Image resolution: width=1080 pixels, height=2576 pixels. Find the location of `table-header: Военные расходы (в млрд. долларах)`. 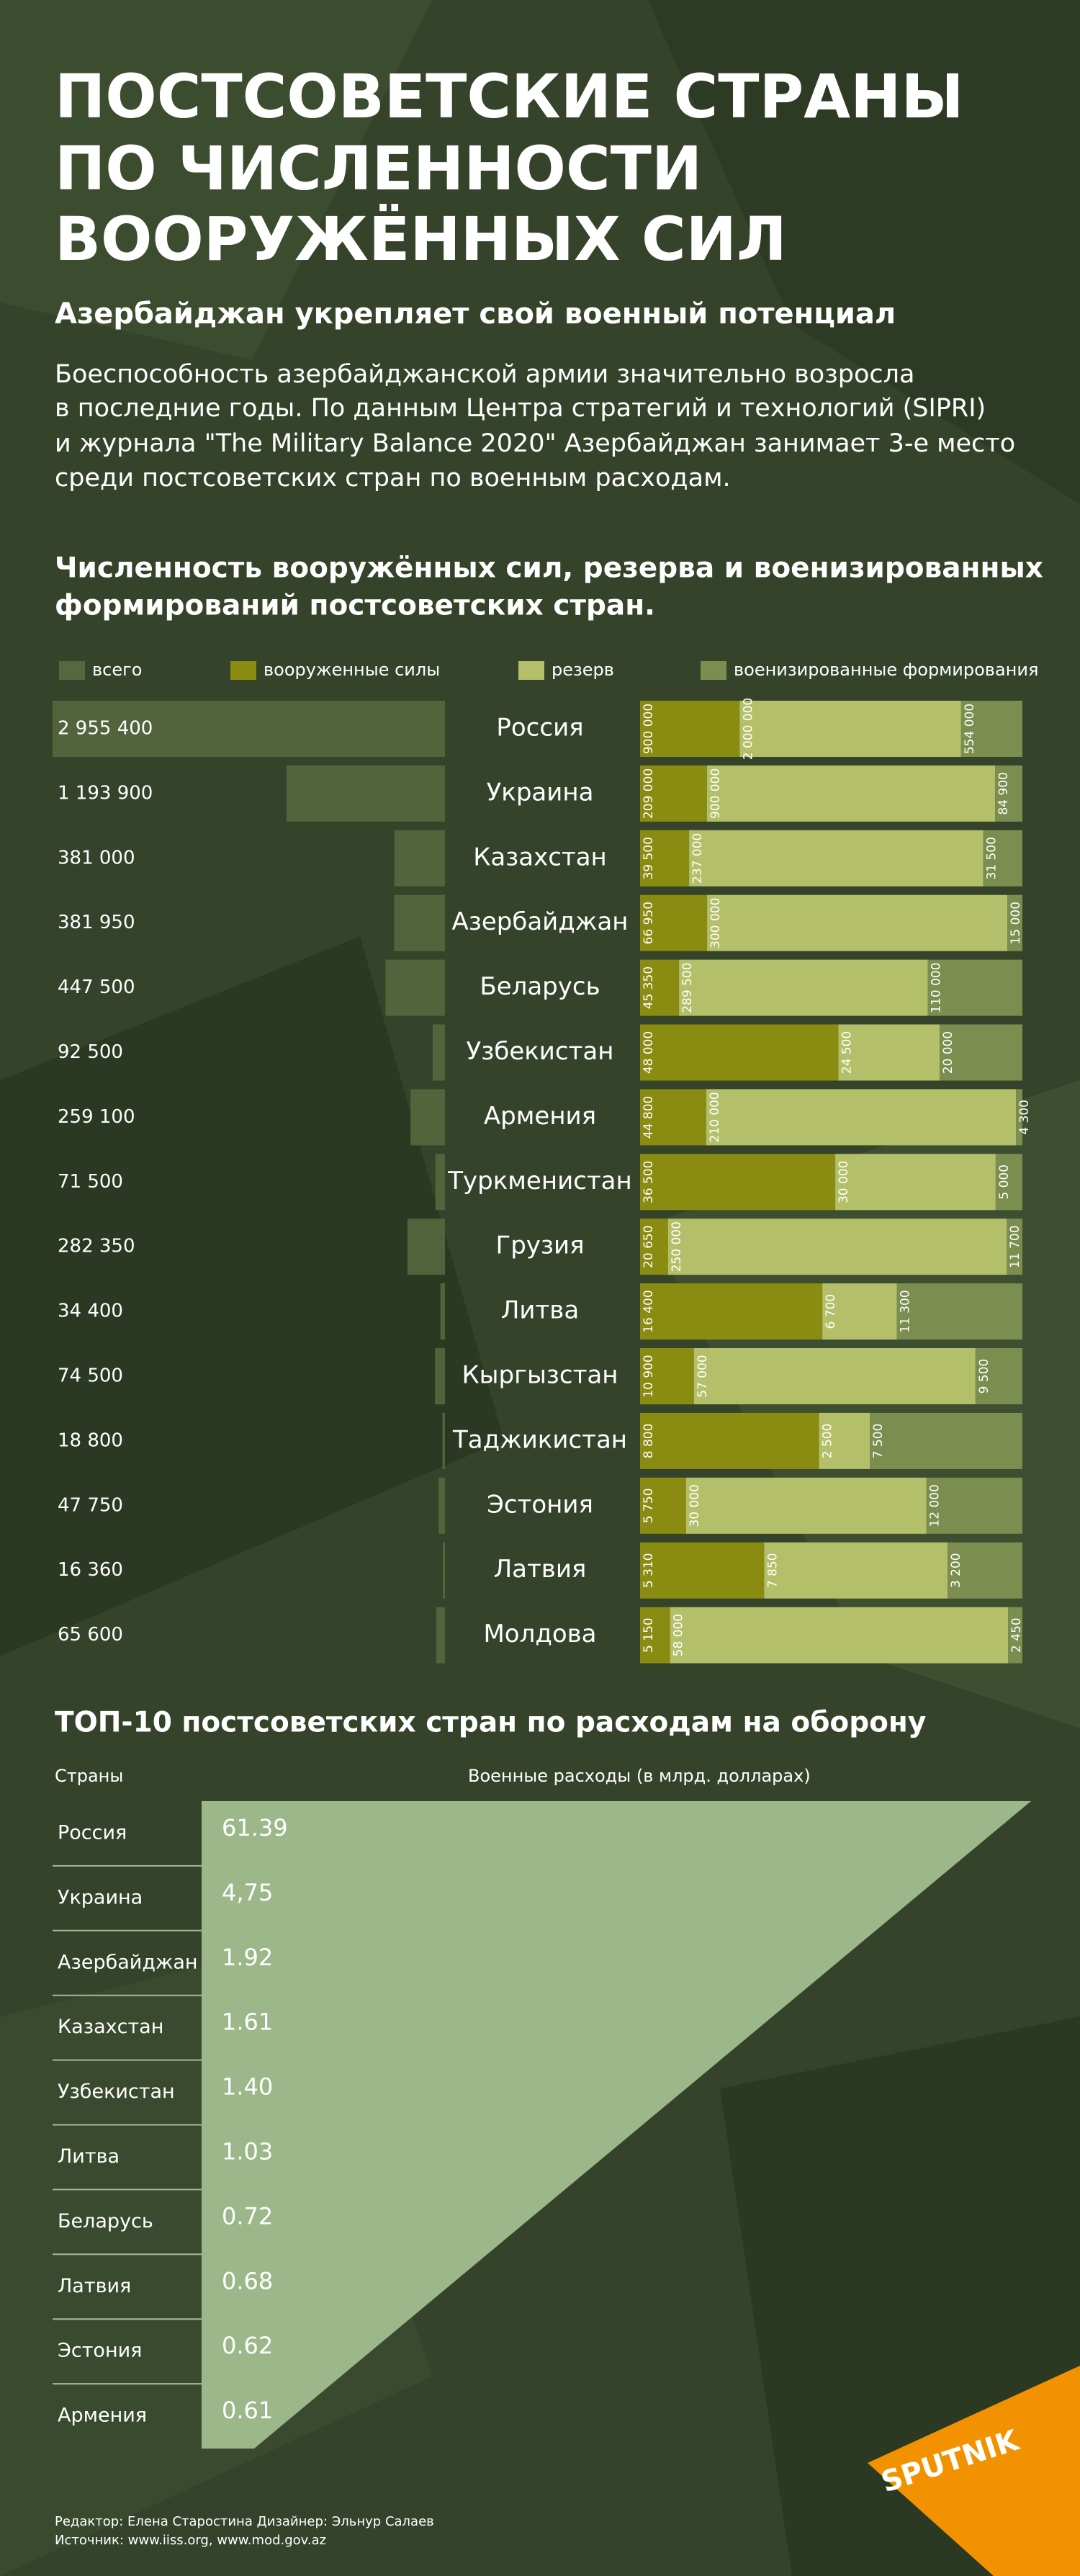

table-header: Военные расходы (в млрд. долларах) is located at coordinates (639, 1776).